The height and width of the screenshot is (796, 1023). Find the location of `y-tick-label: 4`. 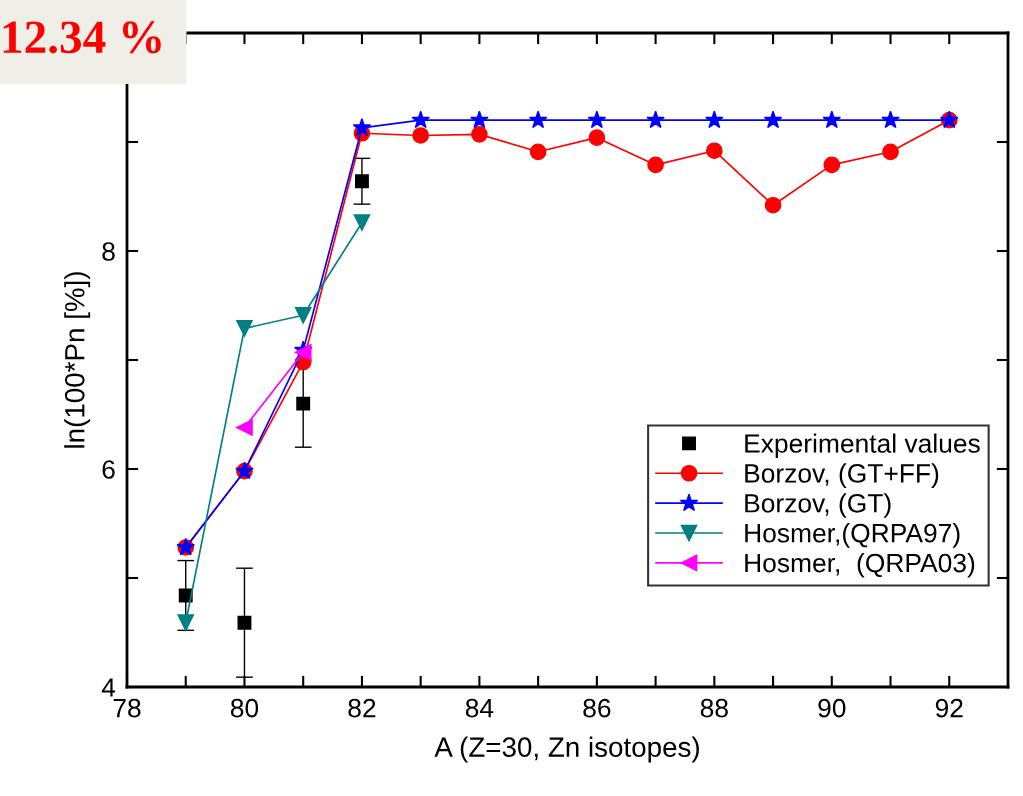

y-tick-label: 4 is located at coordinates (108, 687).